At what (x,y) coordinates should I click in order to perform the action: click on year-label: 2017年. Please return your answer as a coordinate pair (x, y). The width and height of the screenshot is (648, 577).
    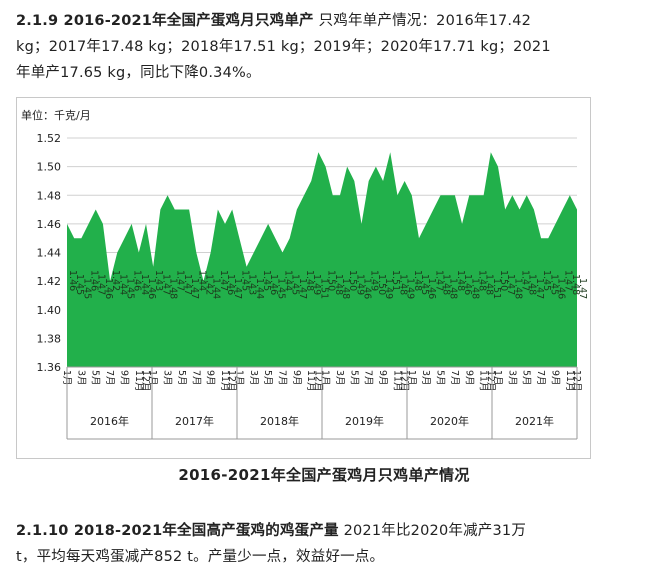
    Looking at the image, I should click on (194, 421).